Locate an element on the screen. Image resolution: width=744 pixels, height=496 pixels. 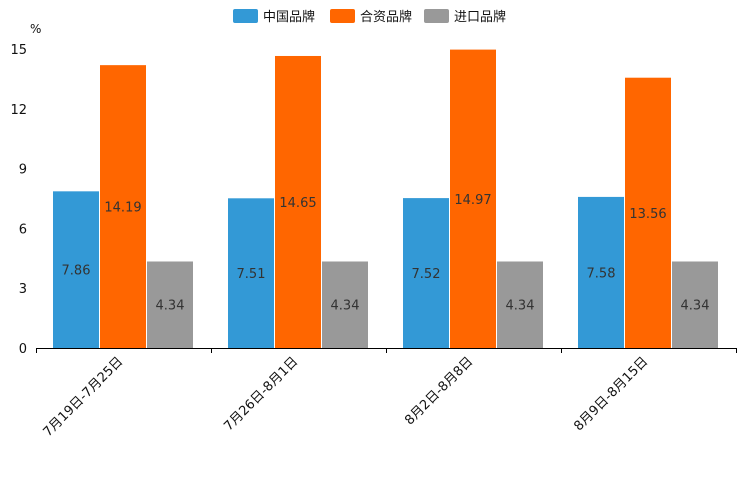
data-label-2-2: 4.34 is located at coordinates (520, 306).